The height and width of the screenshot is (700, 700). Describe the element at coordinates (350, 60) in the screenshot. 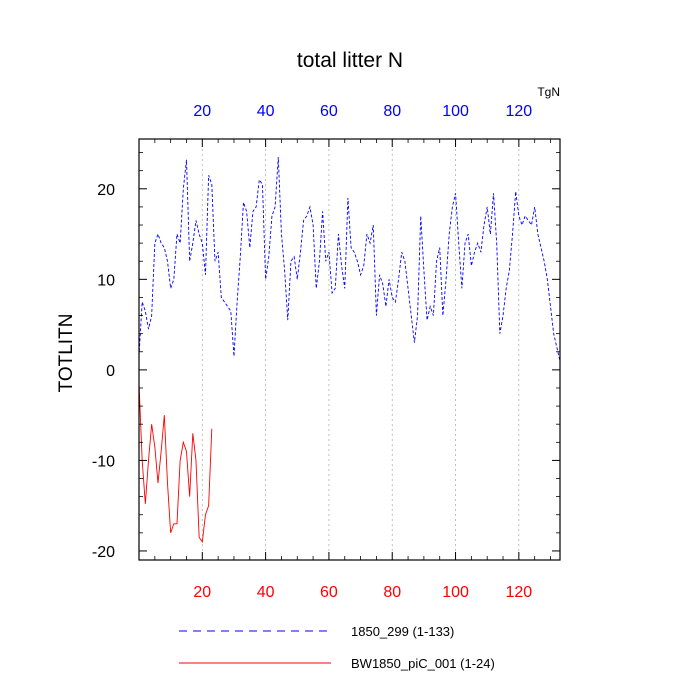

I see `chart-title: total litter N` at that location.